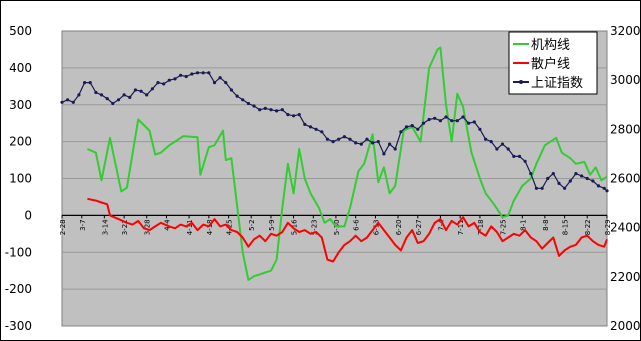  What do you see at coordinates (20, 31) in the screenshot?
I see `y-left-tick-0: 500` at bounding box center [20, 31].